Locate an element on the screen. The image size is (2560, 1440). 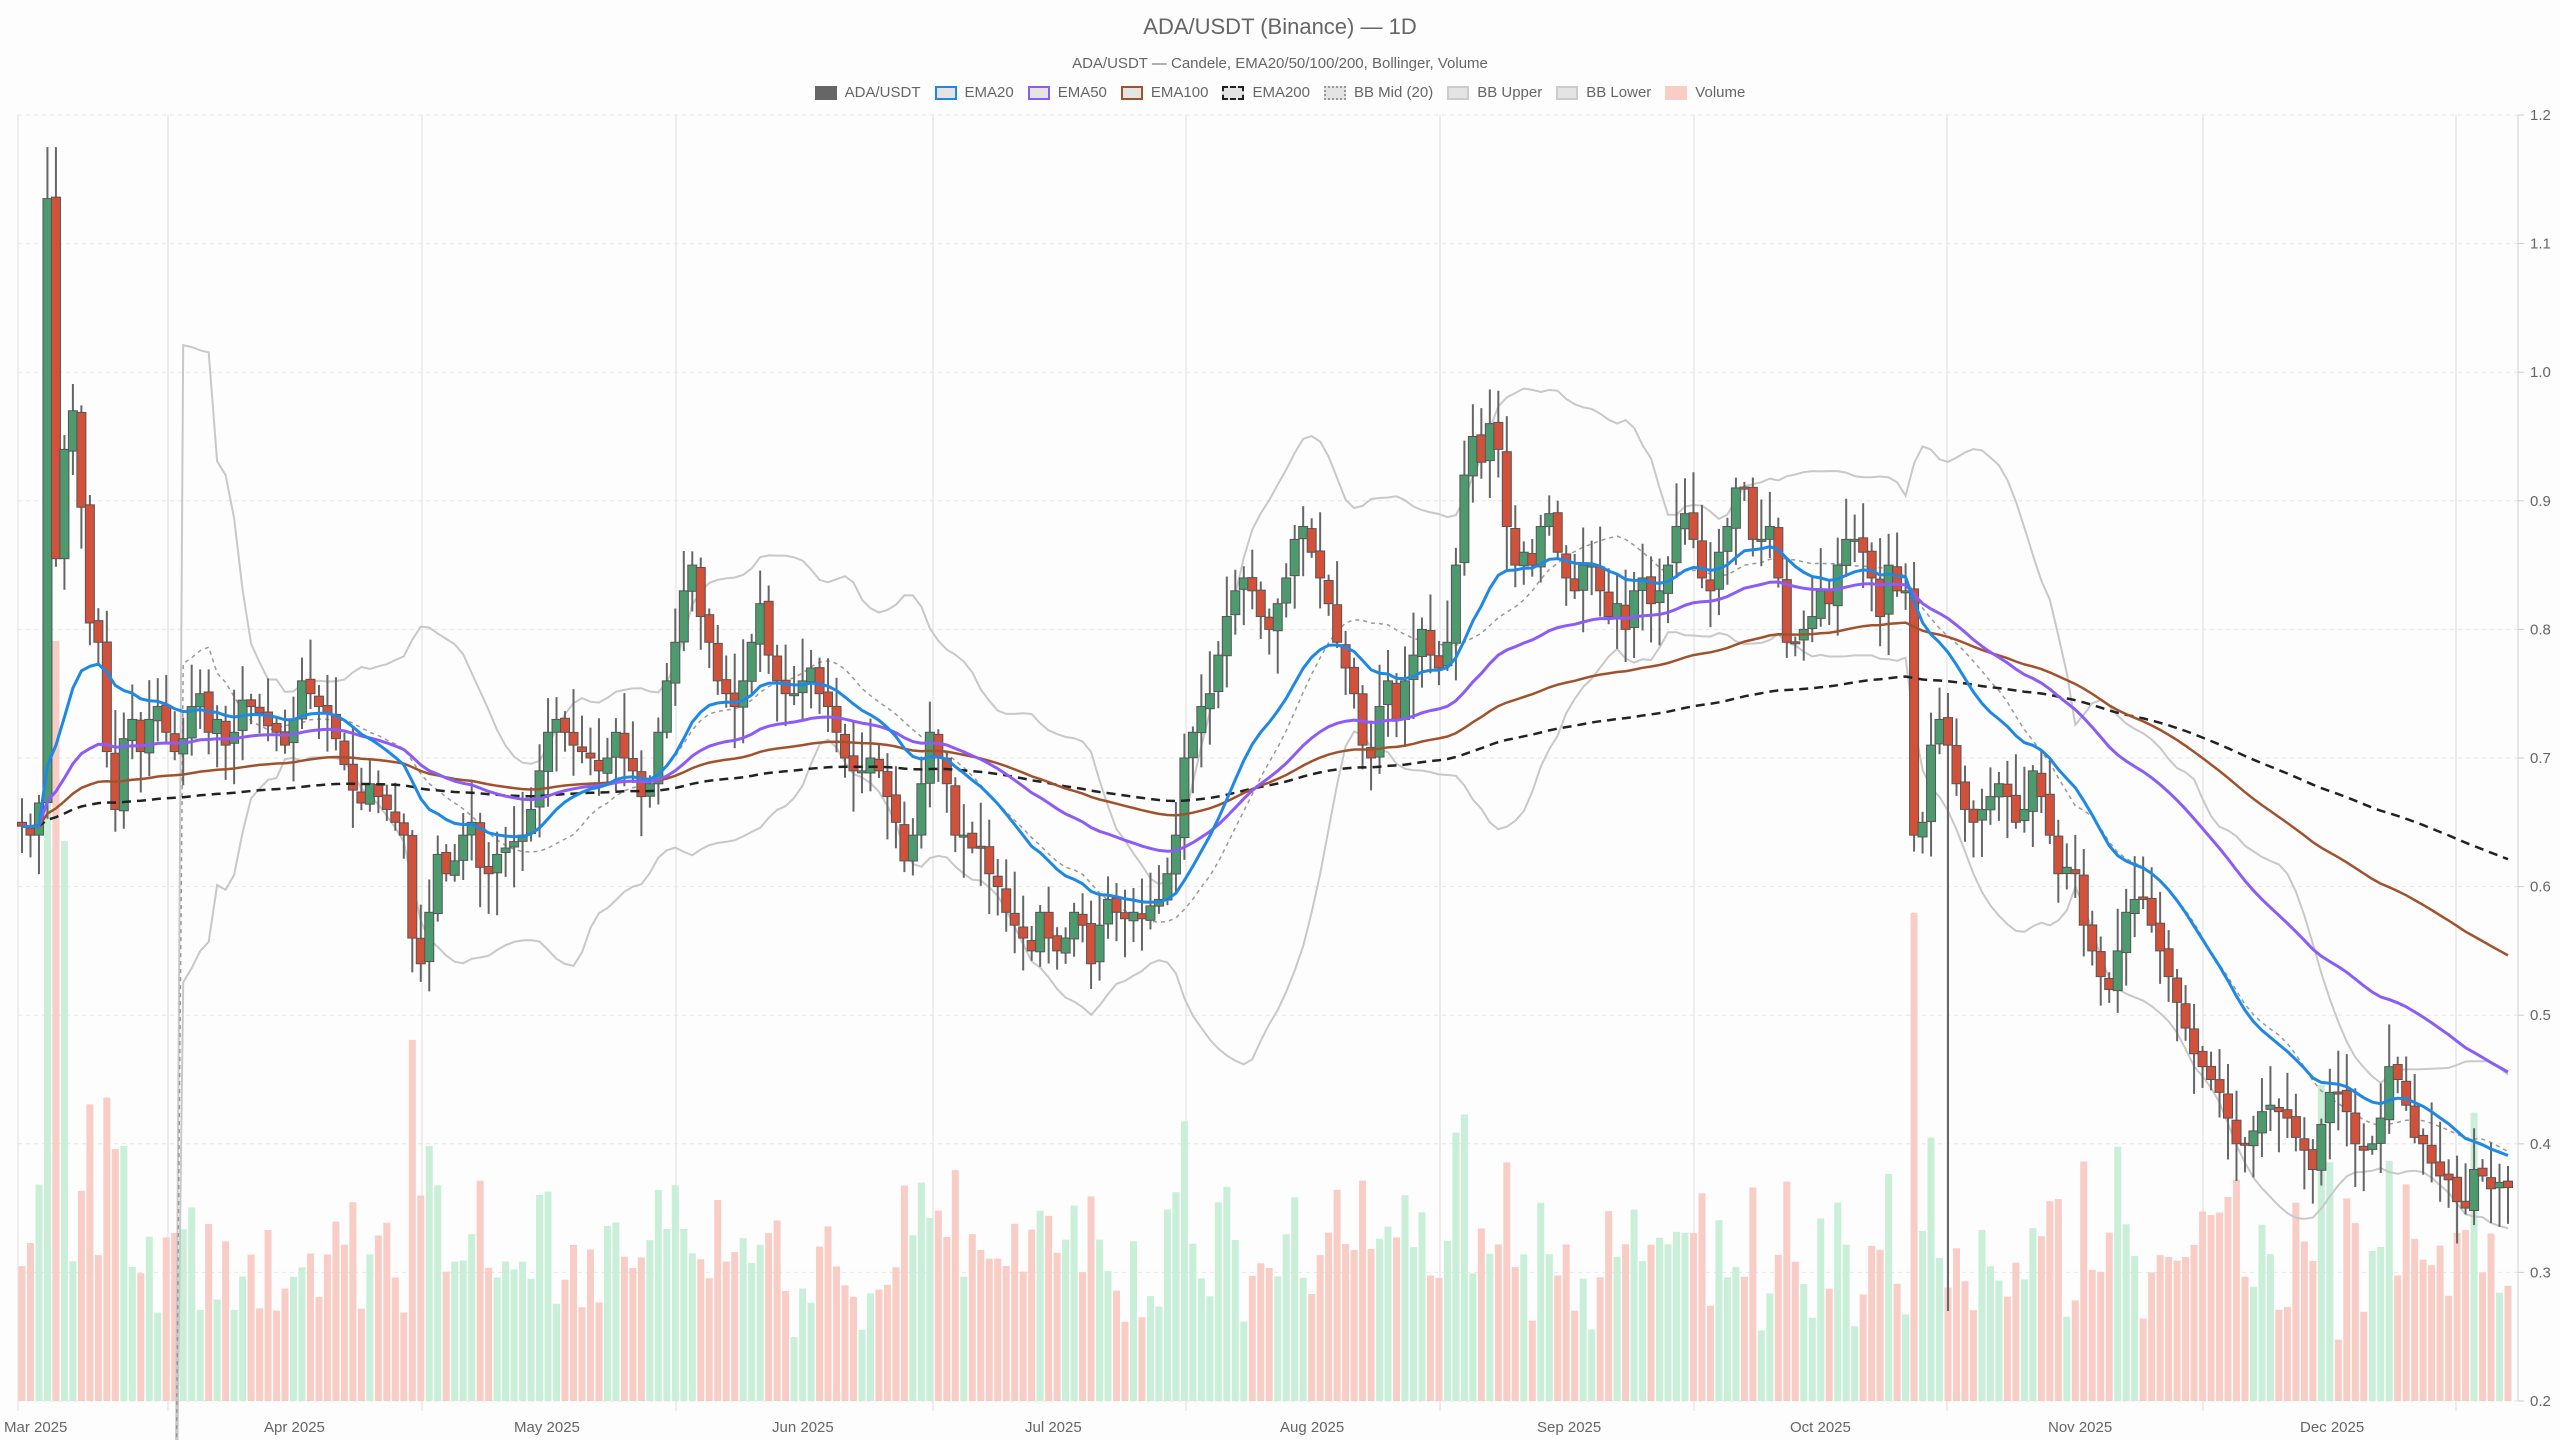
legend-label: BB Mid (20) is located at coordinates (1394, 92).